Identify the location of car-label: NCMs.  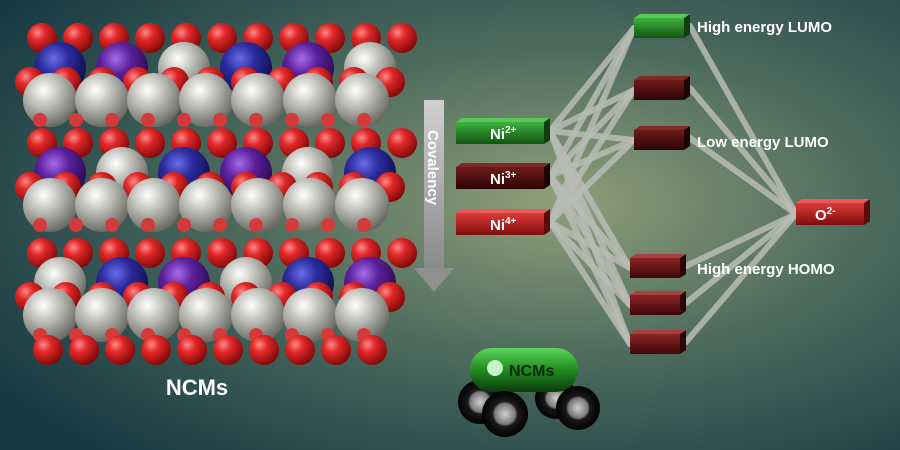
(531, 371).